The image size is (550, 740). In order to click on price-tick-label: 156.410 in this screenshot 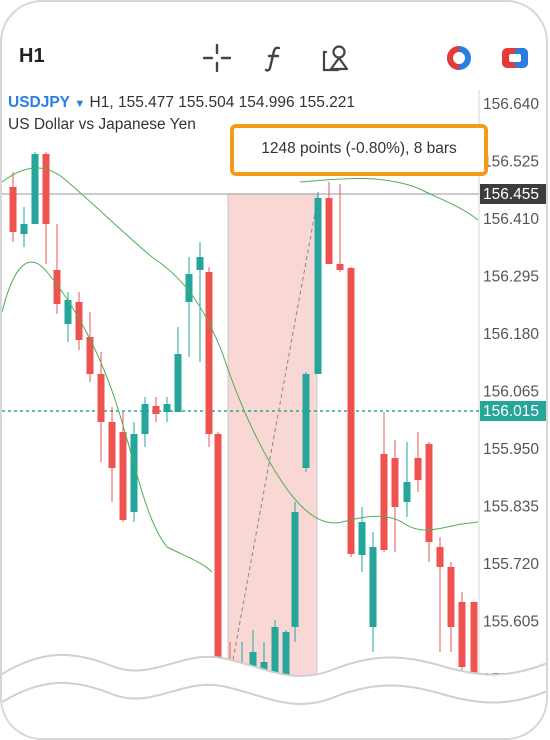, I will do `click(511, 219)`.